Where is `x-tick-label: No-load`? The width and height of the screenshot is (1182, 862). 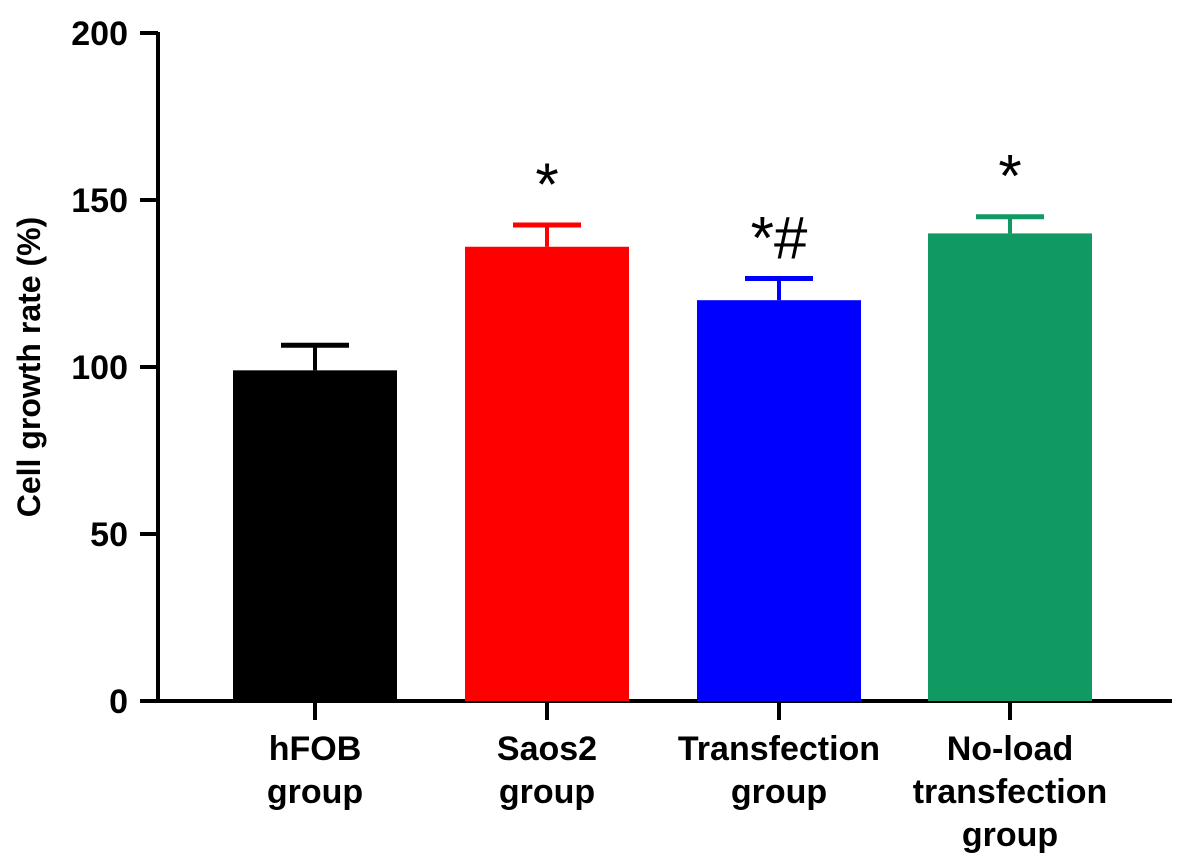 x-tick-label: No-load is located at coordinates (1010, 749).